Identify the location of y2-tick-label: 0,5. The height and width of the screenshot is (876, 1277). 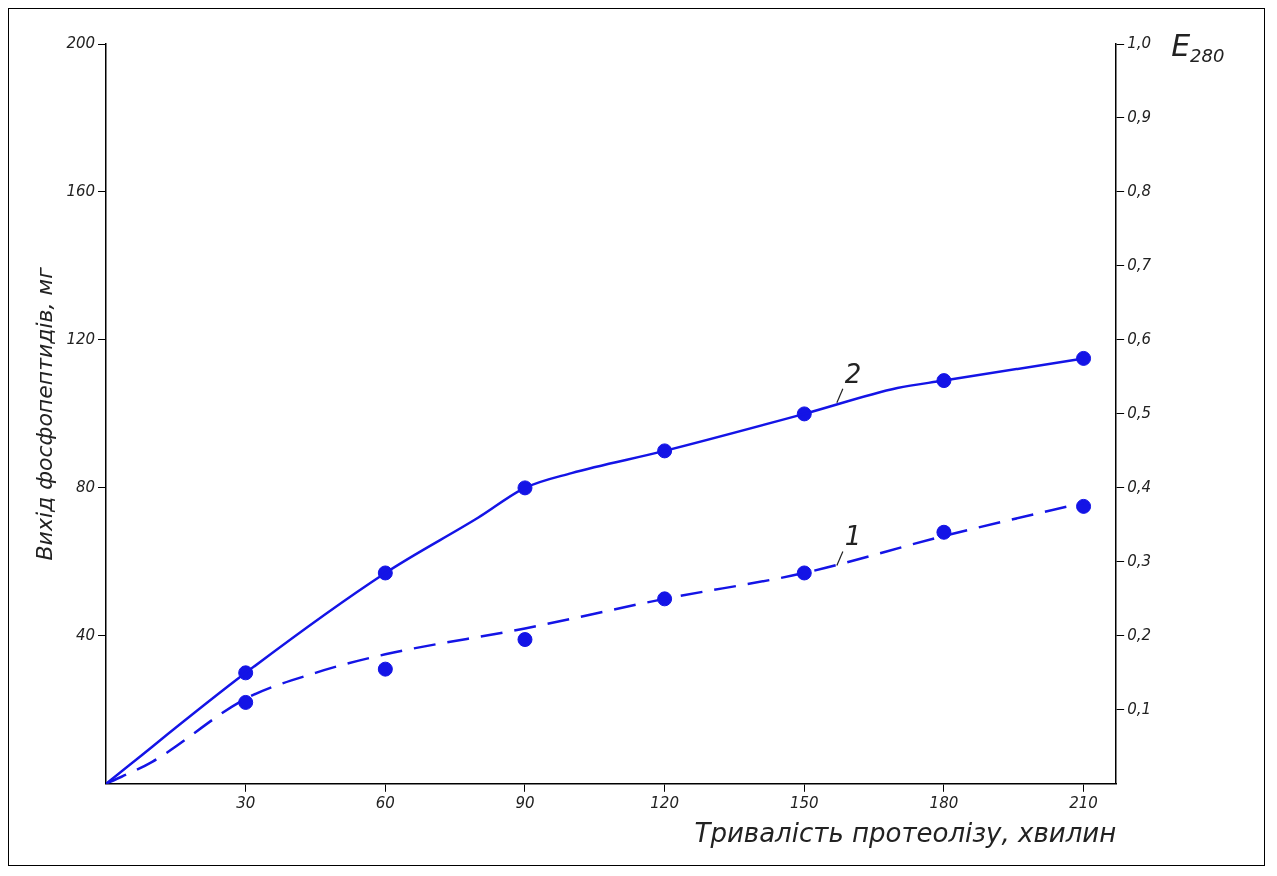
(1139, 412).